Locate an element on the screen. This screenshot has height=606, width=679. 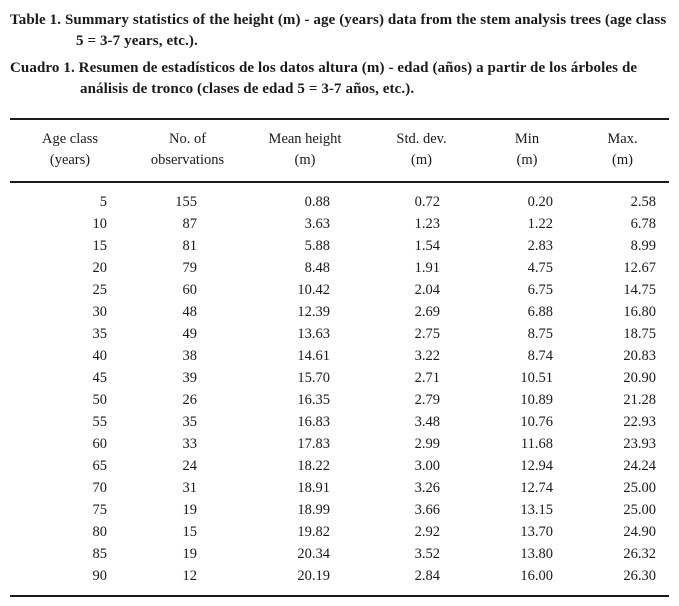
table-cell: 8.48 is located at coordinates (317, 268).